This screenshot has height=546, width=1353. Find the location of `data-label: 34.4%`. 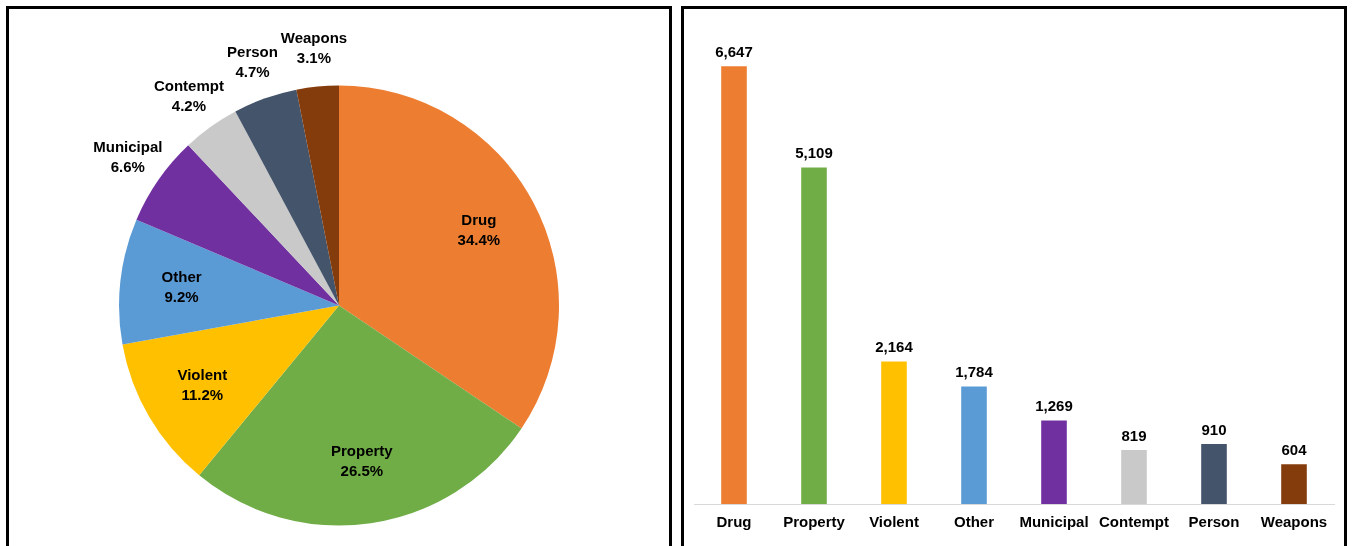

data-label: 34.4% is located at coordinates (479, 240).